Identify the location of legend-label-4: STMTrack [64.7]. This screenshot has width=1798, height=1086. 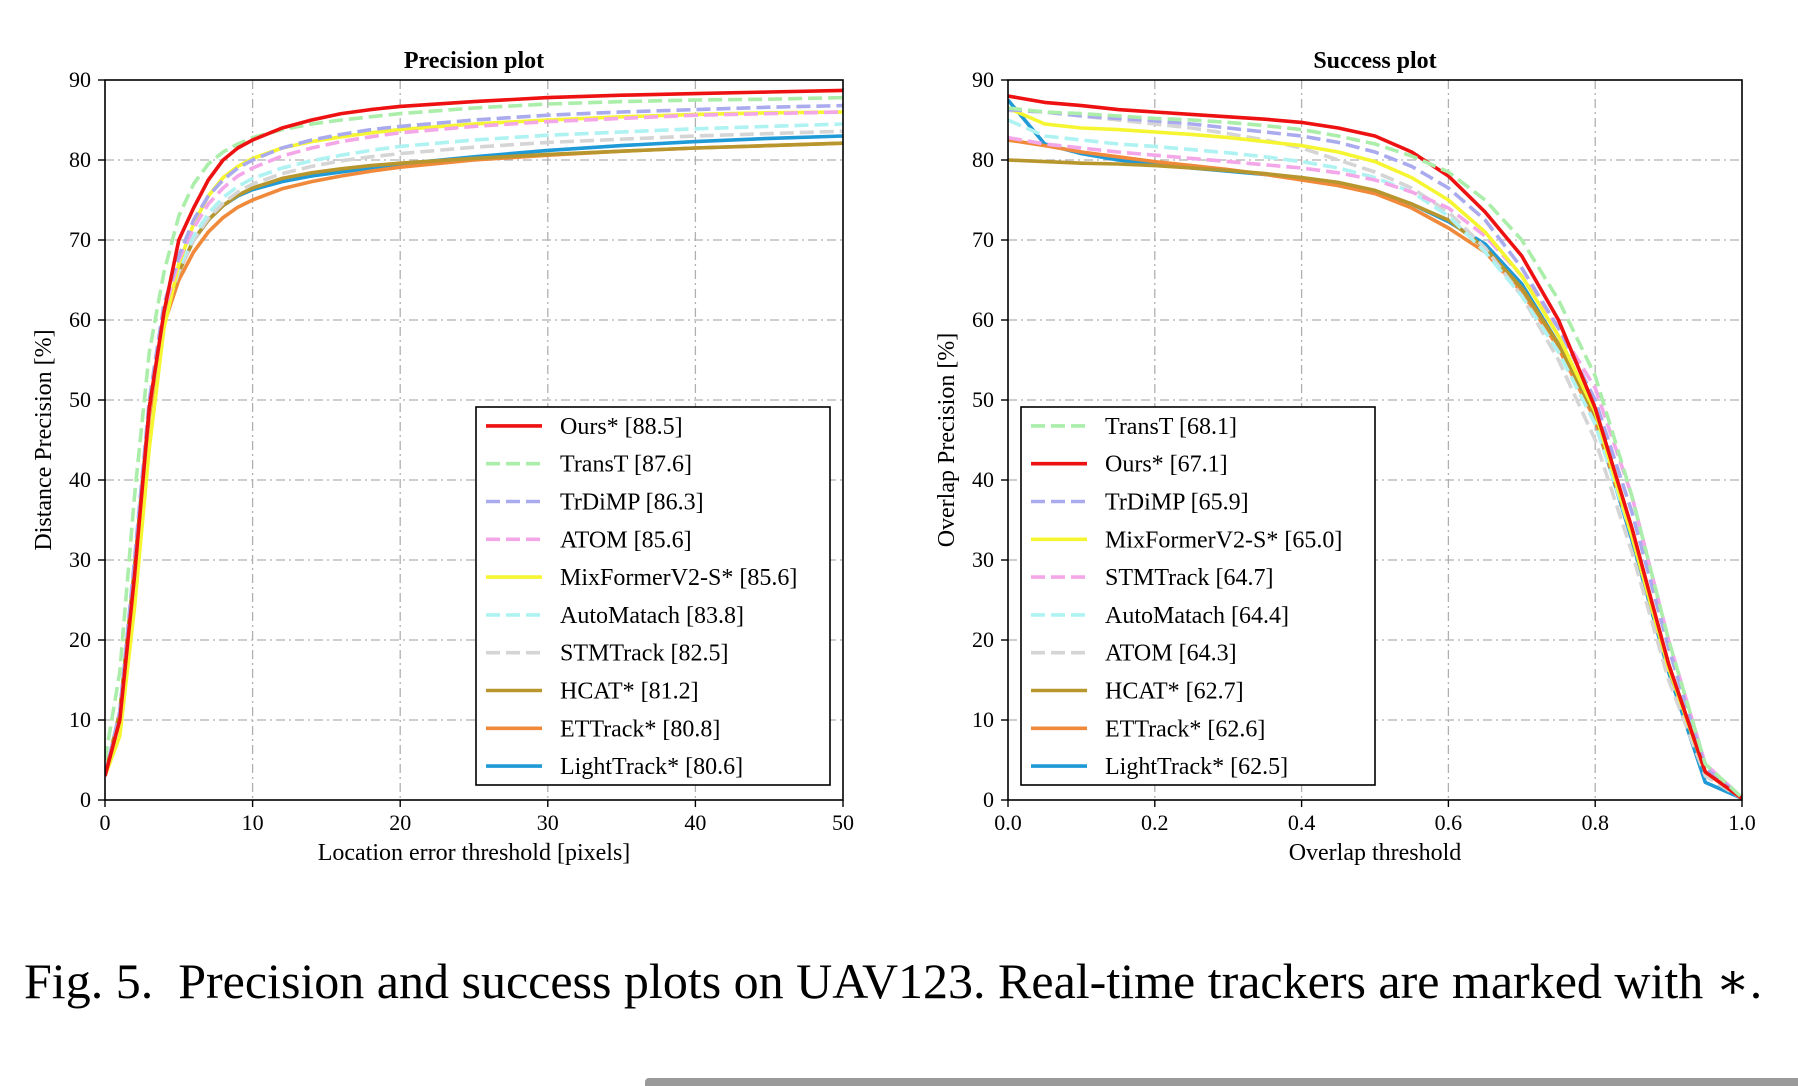
(1189, 578).